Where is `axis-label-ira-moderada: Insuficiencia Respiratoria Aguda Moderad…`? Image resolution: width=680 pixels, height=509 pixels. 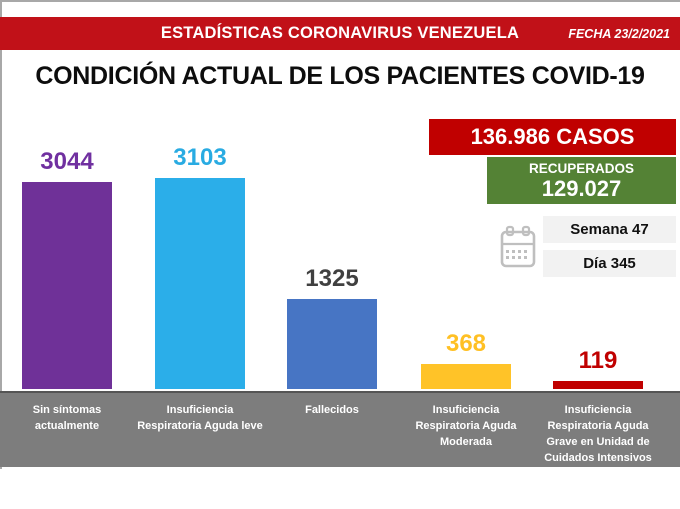
axis-label-ira-moderada: Insuficiencia Respiratoria Aguda Moderad… is located at coordinates (466, 427).